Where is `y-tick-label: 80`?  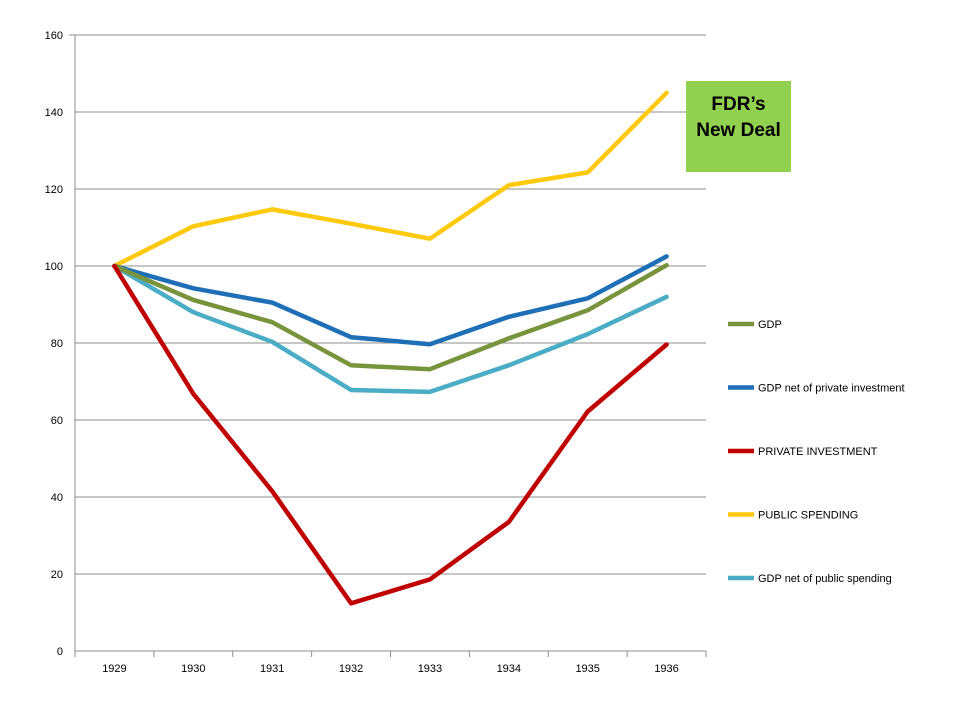
y-tick-label: 80 is located at coordinates (57, 344).